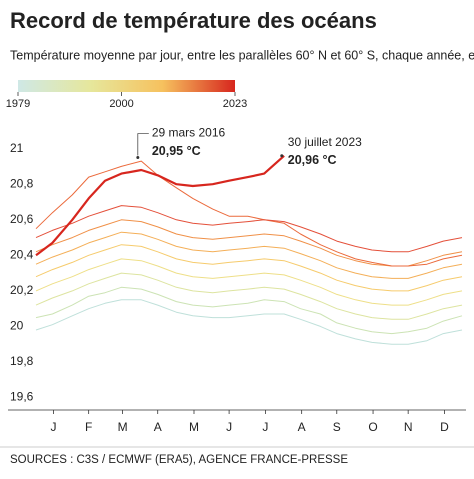  Describe the element at coordinates (325, 142) in the screenshot. I see `annotation-date: 30 juillet 2023` at that location.